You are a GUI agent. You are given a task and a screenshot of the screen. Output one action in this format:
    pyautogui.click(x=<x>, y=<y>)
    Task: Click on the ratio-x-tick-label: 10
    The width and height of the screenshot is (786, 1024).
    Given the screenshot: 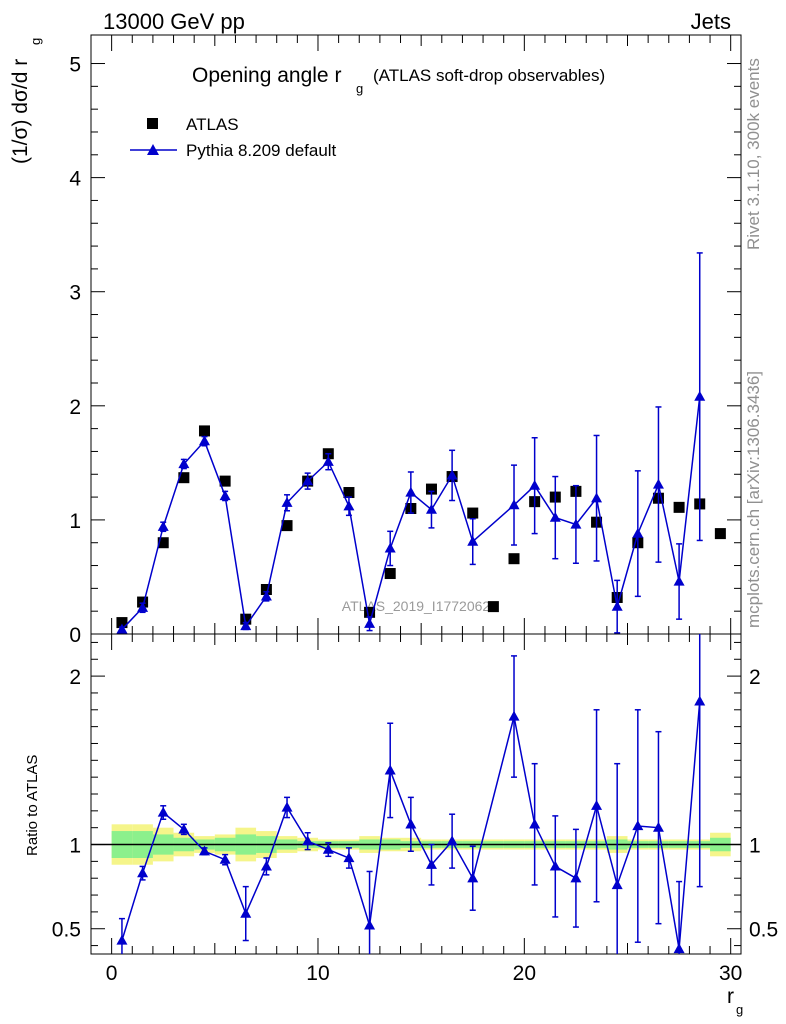 What is the action you would take?
    pyautogui.click(x=317, y=973)
    